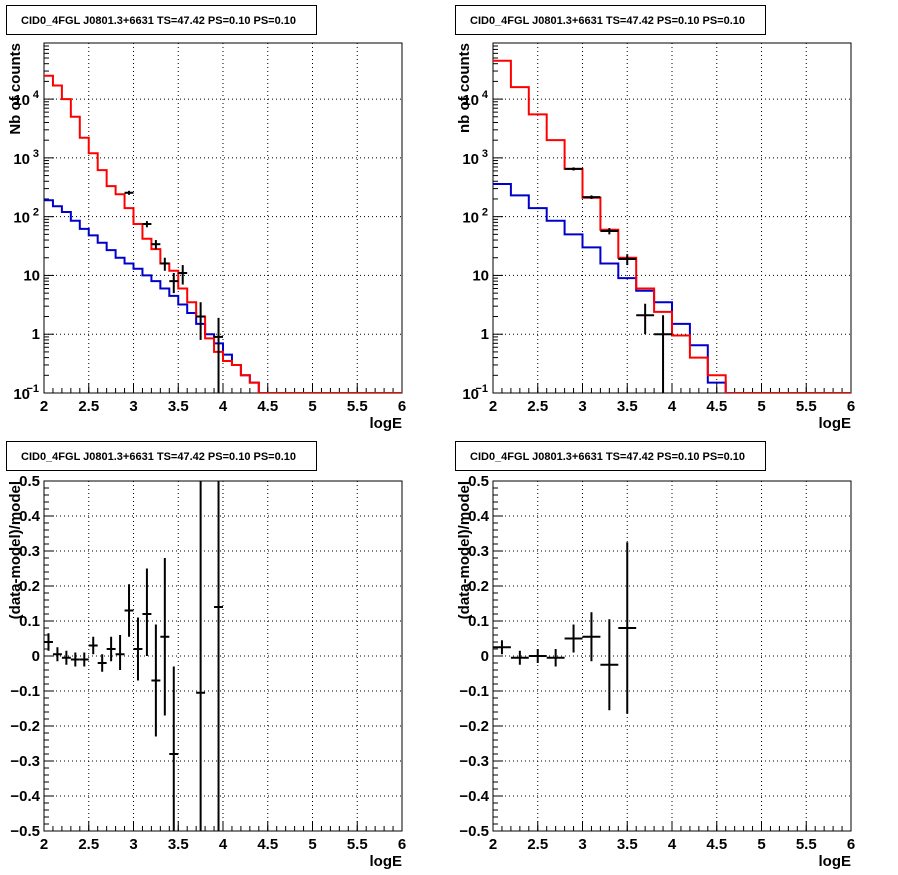 This screenshot has height=875, width=898. I want to click on y-tick-exponent: −1, so click(32, 389).